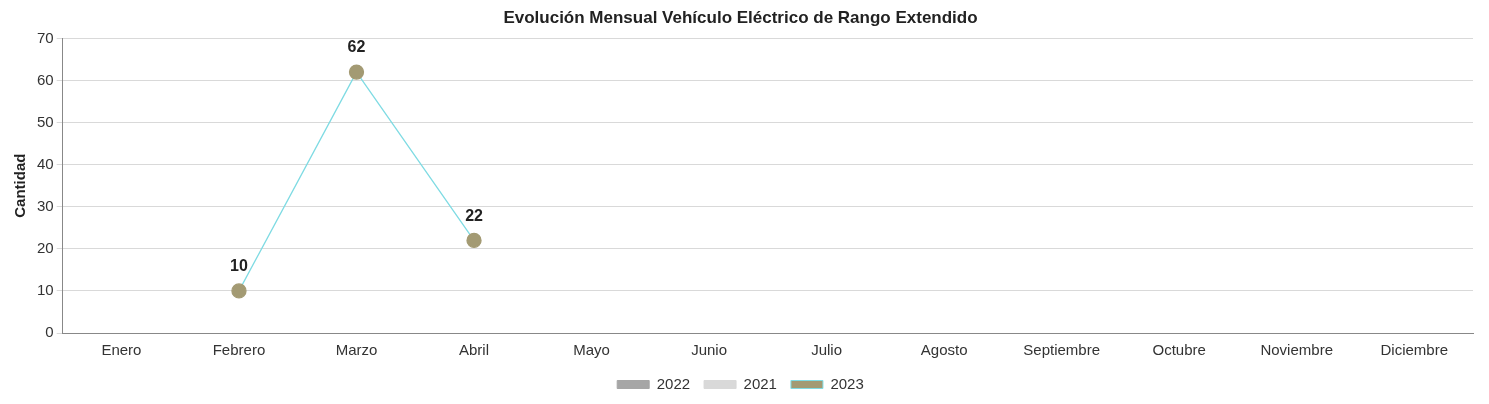 The width and height of the screenshot is (1489, 404). I want to click on y-tick-label: 50, so click(45, 121).